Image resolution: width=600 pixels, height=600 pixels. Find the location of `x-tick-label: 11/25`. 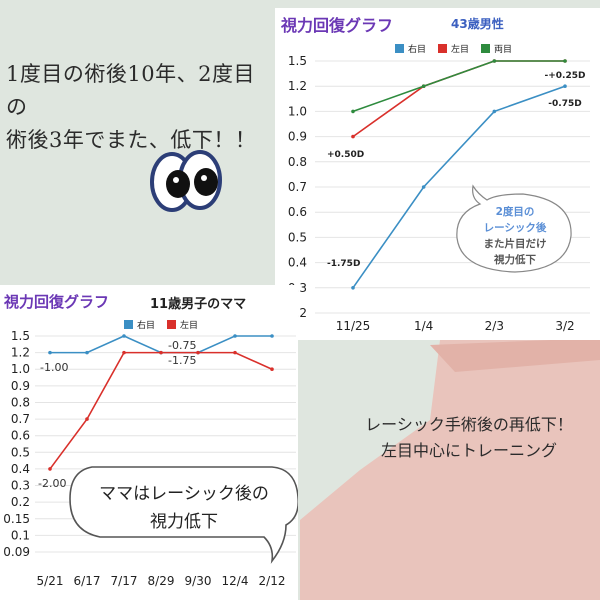

x-tick-label: 11/25 is located at coordinates (353, 326).